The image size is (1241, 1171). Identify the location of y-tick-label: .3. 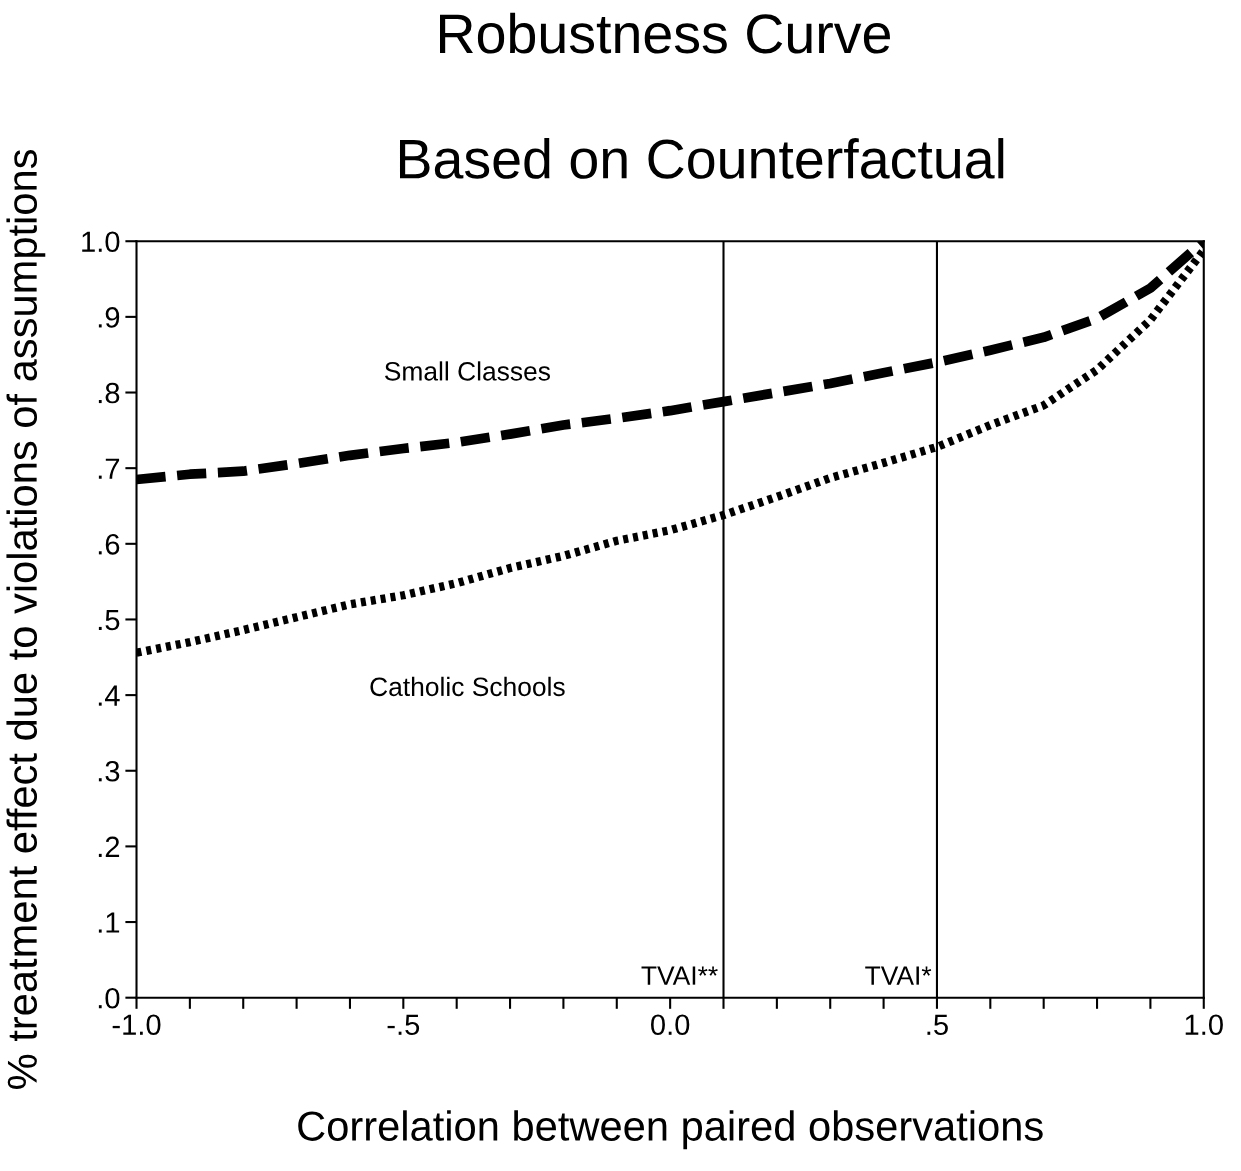
(109, 771).